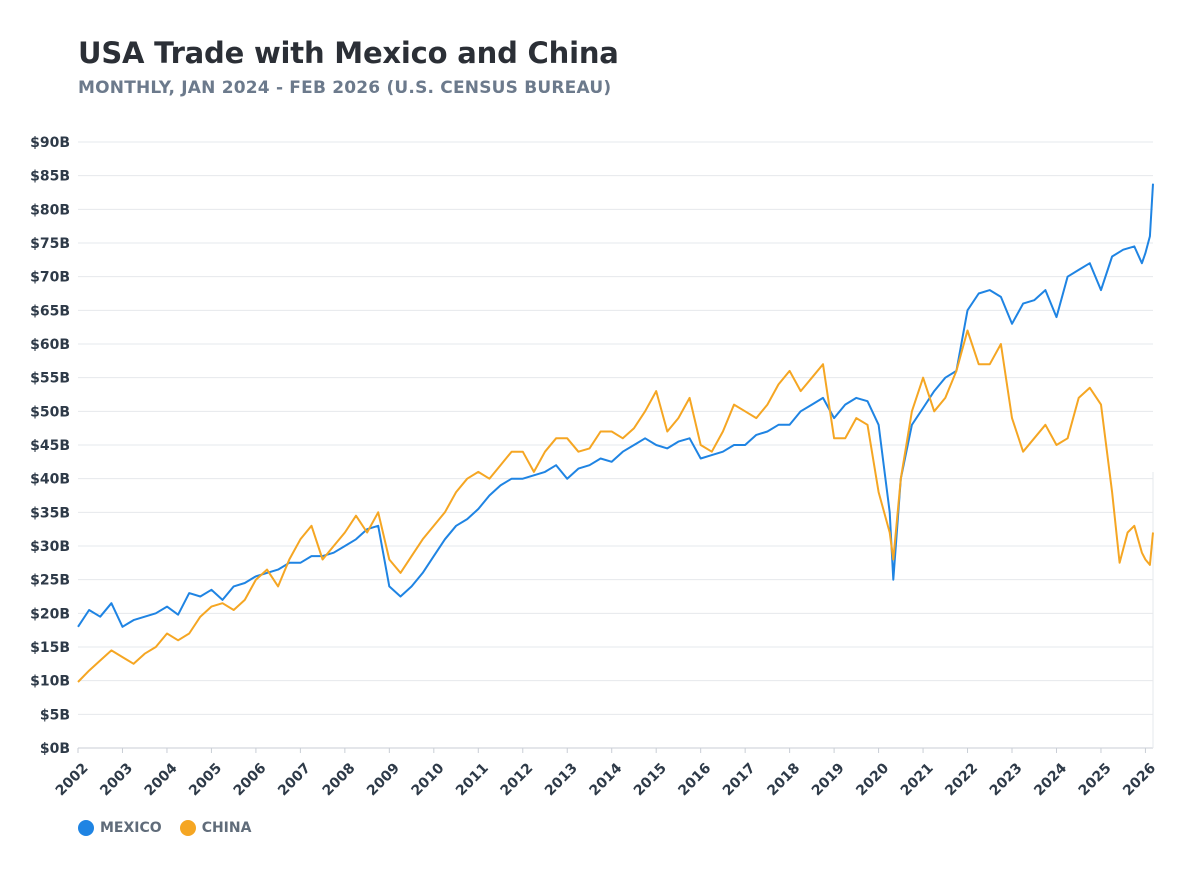  Describe the element at coordinates (187, 828) in the screenshot. I see `legend-swatch-china` at that location.